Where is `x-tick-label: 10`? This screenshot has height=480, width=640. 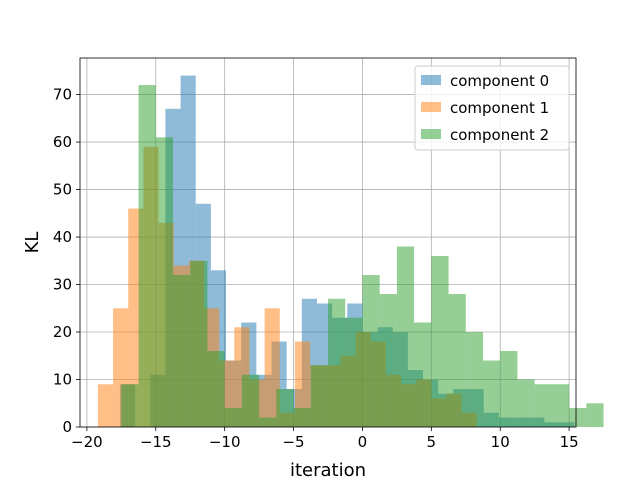
x-tick-label: 10 is located at coordinates (500, 442).